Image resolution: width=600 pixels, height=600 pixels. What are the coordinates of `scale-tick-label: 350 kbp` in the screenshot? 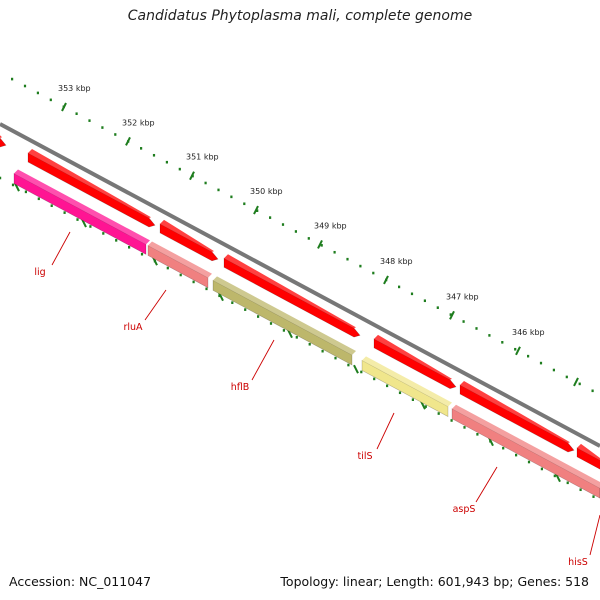 It's located at (266, 191).